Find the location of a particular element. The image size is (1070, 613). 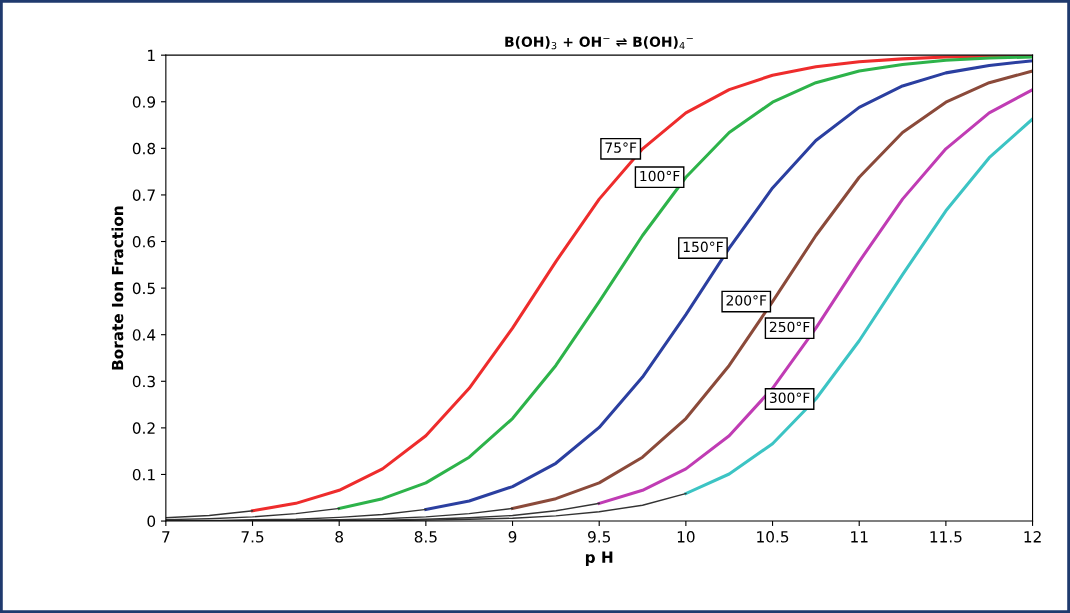

y-axis-title: Borate Ion Fraction is located at coordinates (117, 288).